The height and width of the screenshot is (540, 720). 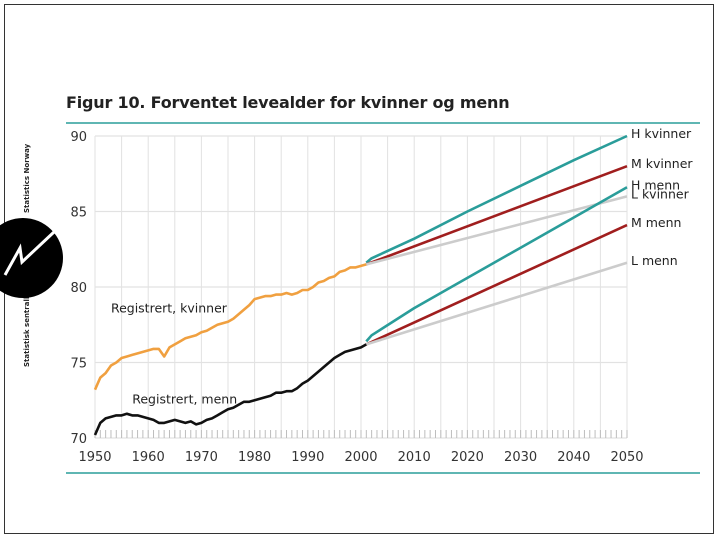 What do you see at coordinates (520, 457) in the screenshot?
I see `x-tick-label: 2030` at bounding box center [520, 457].